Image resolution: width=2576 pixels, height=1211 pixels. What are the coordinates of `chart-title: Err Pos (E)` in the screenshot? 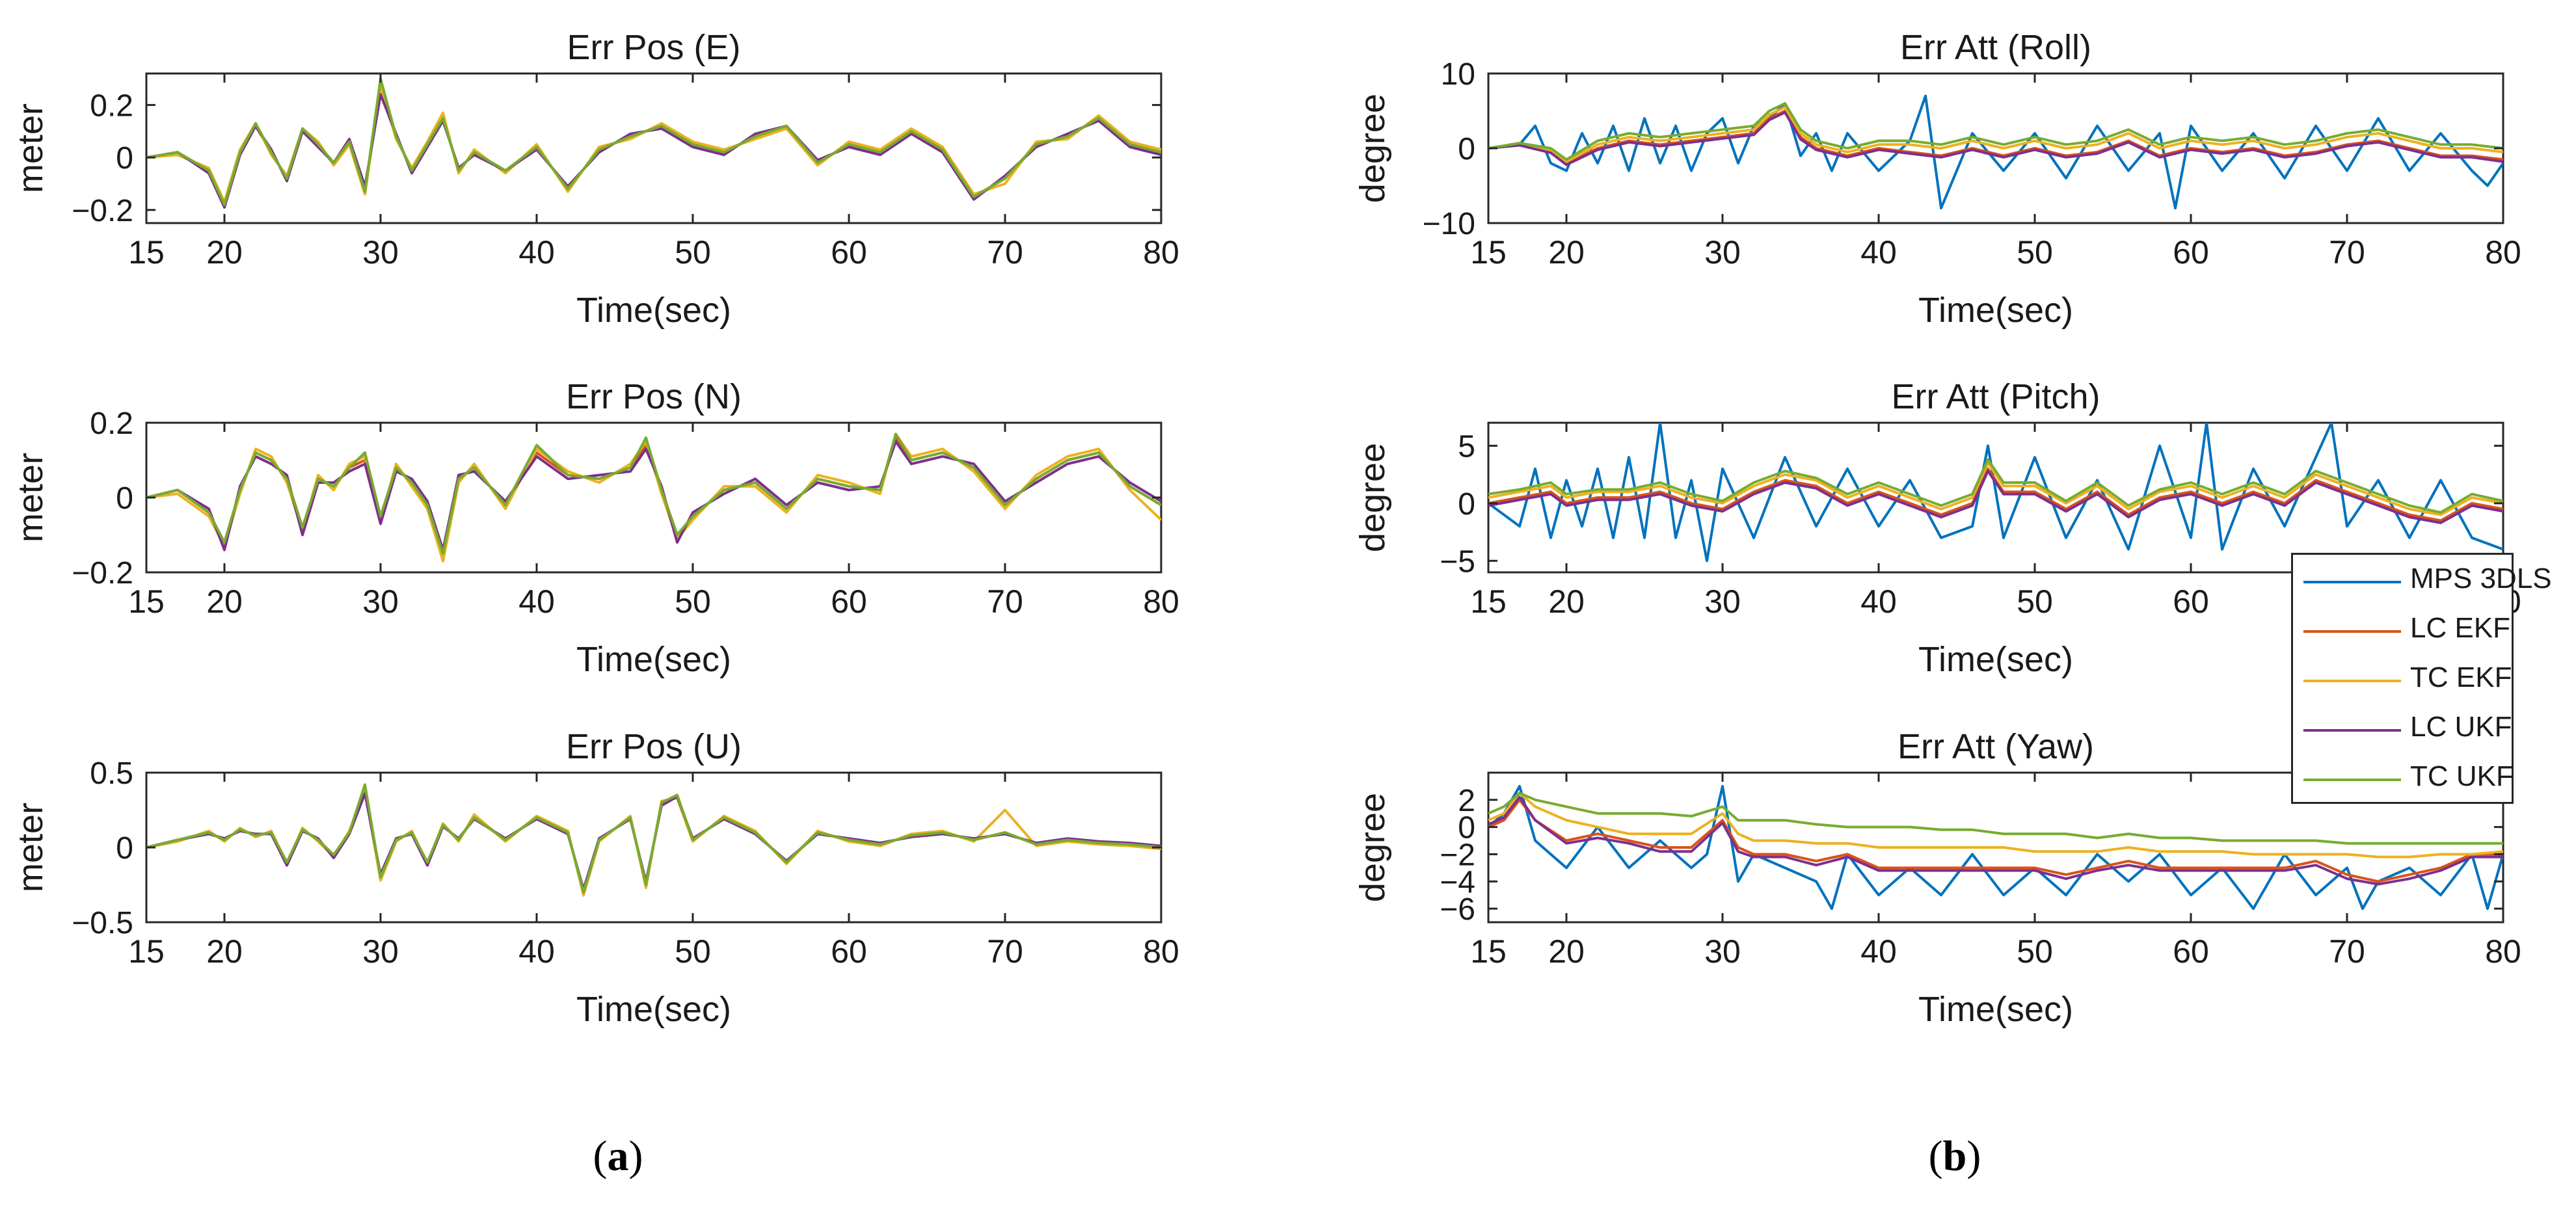 It's located at (653, 47).